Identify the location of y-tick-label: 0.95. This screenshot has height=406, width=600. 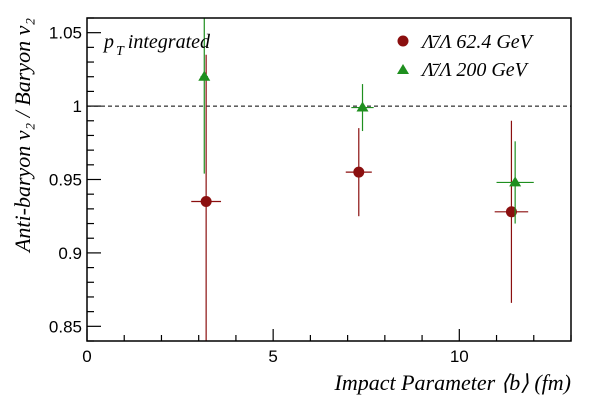
(65, 180).